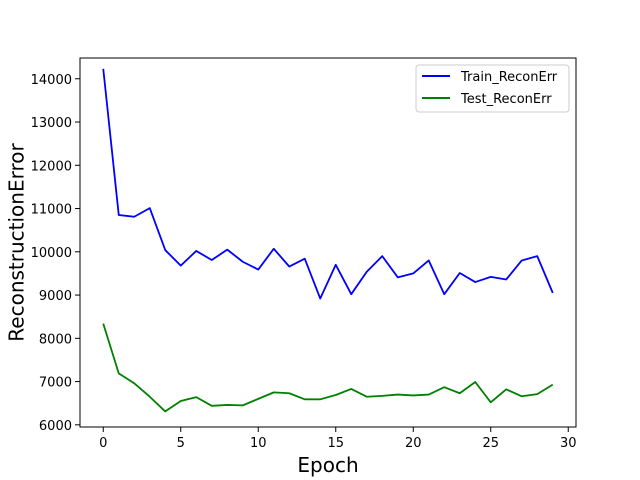 This screenshot has width=640, height=480. Describe the element at coordinates (51, 166) in the screenshot. I see `y-tick-label: 12000` at that location.